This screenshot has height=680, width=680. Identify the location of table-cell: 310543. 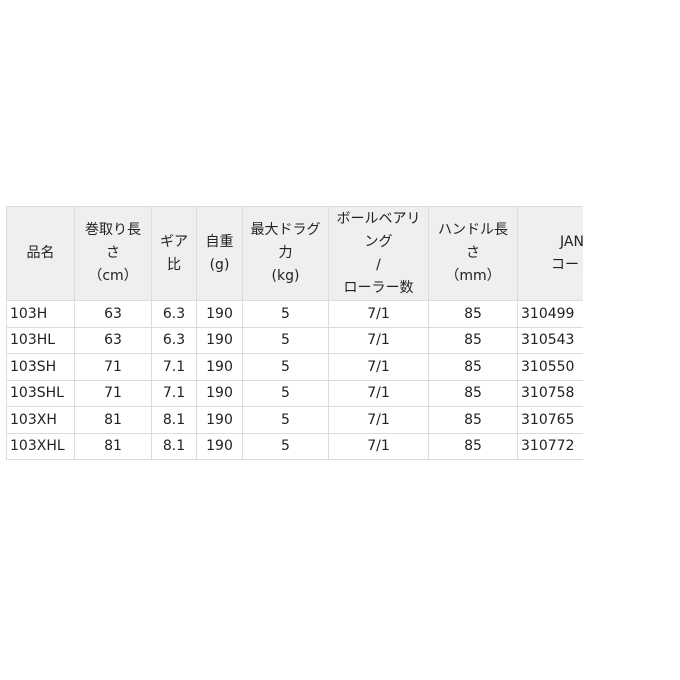
(550, 340).